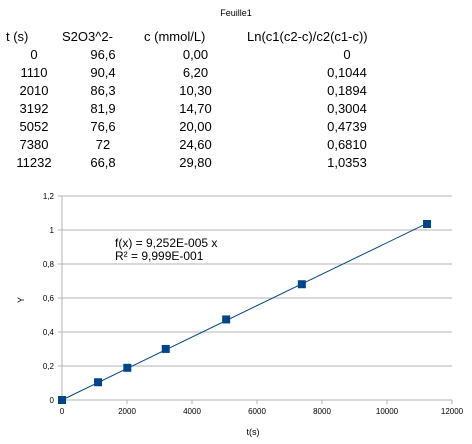 The height and width of the screenshot is (444, 472). I want to click on cell-ln: 0,3004, so click(347, 108).